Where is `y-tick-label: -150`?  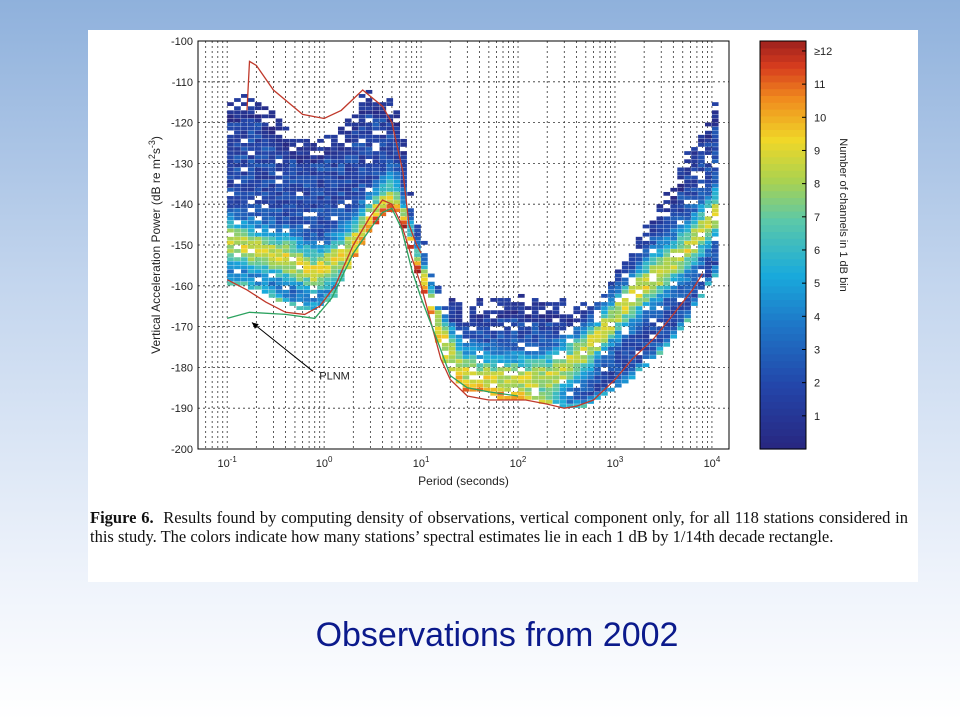 y-tick-label: -150 is located at coordinates (182, 246).